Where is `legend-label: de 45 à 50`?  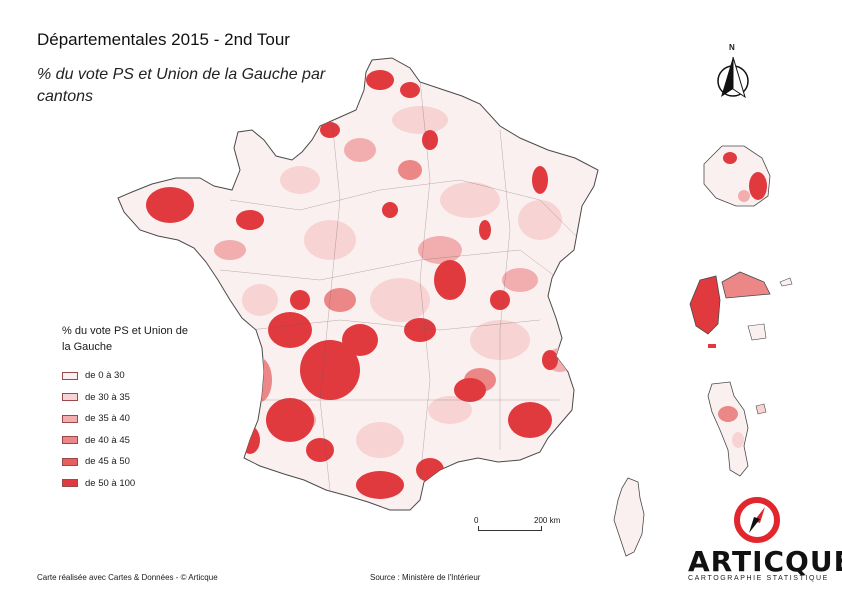 legend-label: de 45 à 50 is located at coordinates (107, 462).